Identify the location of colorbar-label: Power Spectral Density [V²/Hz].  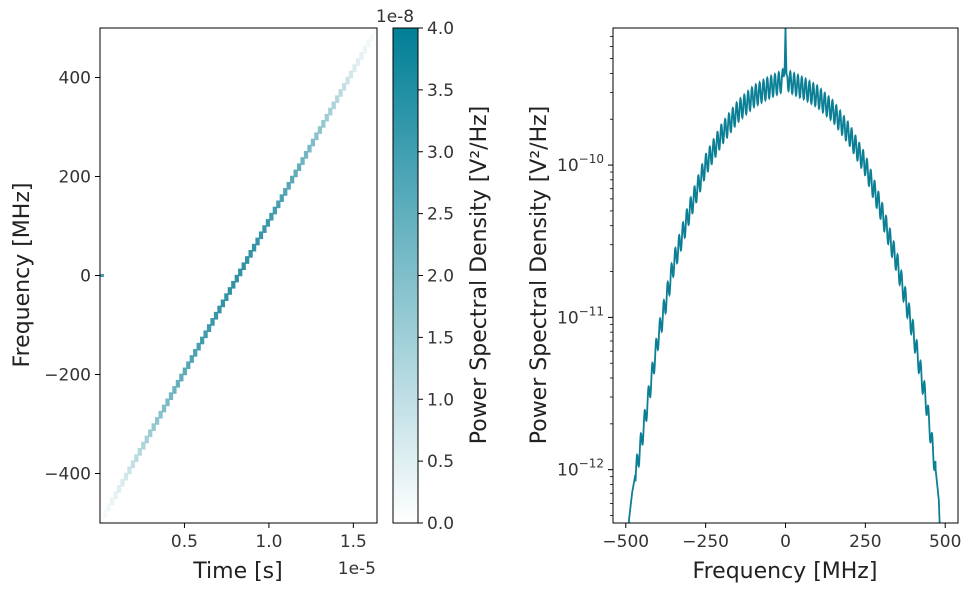
(479, 275).